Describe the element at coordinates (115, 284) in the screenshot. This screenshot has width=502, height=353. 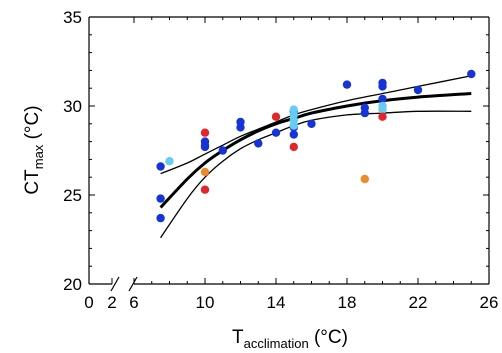
I see `axis-break-mark-left` at that location.